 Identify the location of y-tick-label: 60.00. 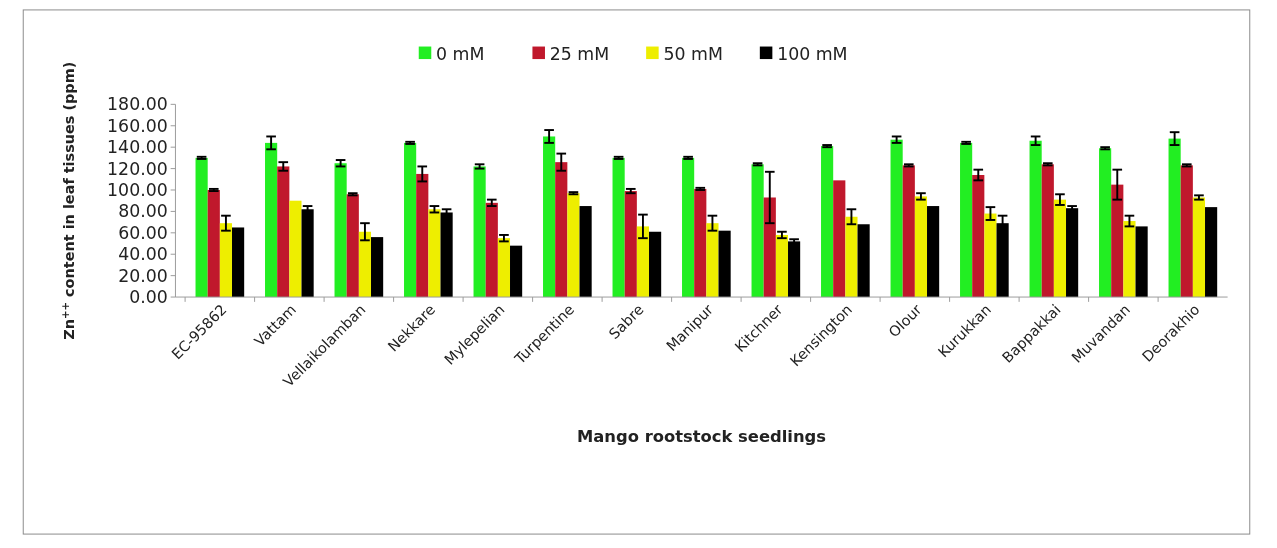
(143, 232).